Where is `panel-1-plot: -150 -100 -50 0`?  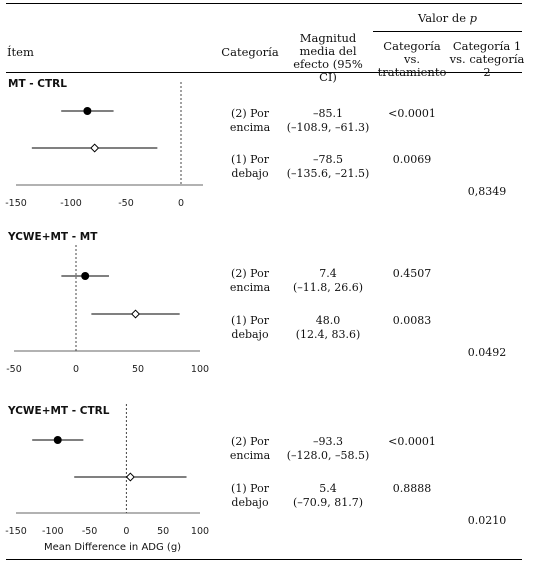 panel-1-plot: -150 -100 -50 0 is located at coordinates (104, 145).